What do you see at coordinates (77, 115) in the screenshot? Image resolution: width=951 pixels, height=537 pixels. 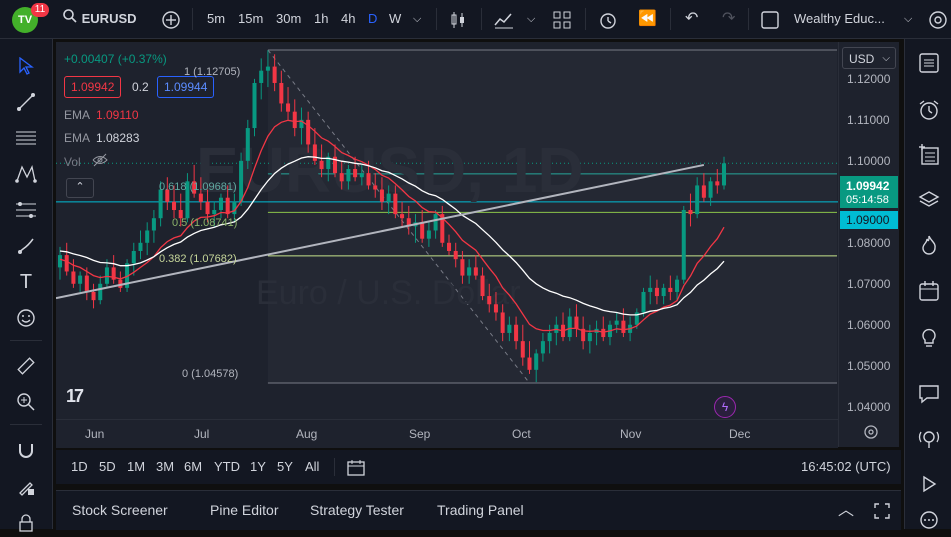 I see `ema-fast-label: EMA` at bounding box center [77, 115].